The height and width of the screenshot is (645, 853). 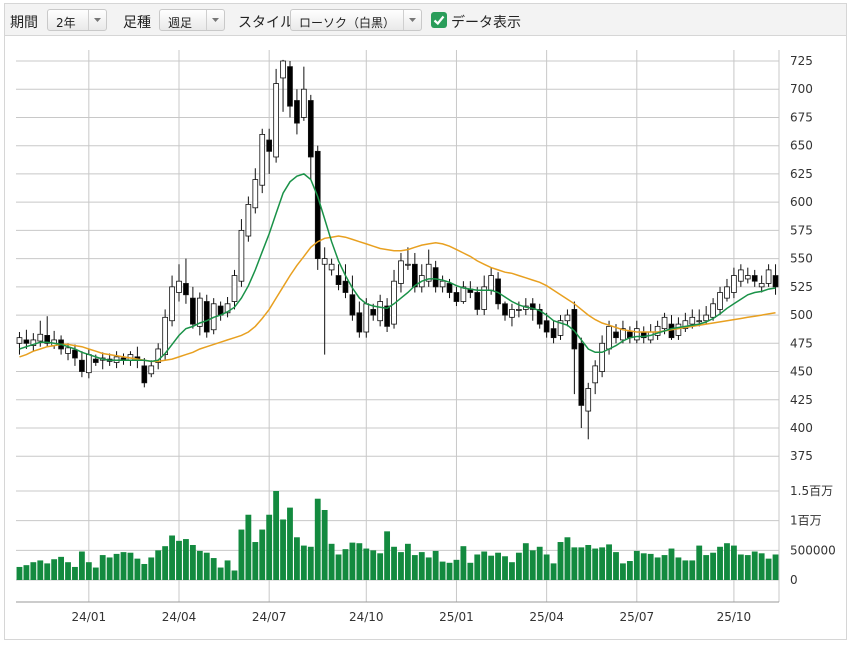 What do you see at coordinates (266, 23) in the screenshot?
I see `style-label: スタイル` at bounding box center [266, 23].